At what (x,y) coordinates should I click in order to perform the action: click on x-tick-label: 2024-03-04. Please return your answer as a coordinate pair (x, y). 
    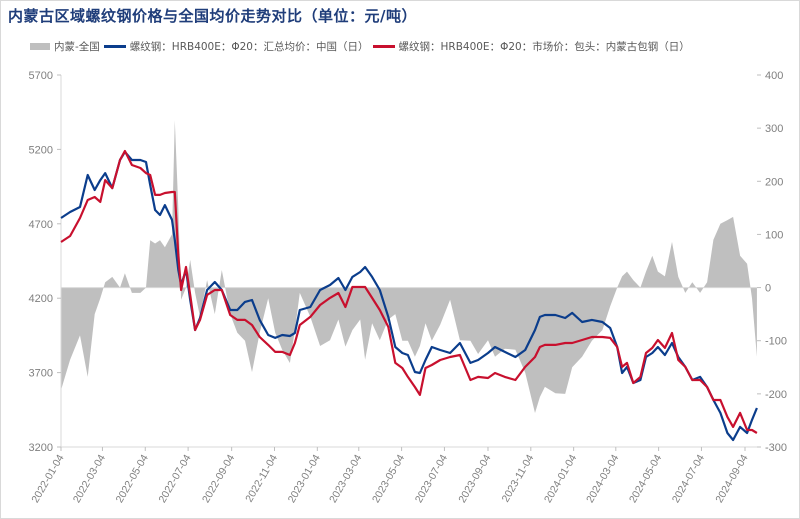
    Looking at the image, I should click on (602, 478).